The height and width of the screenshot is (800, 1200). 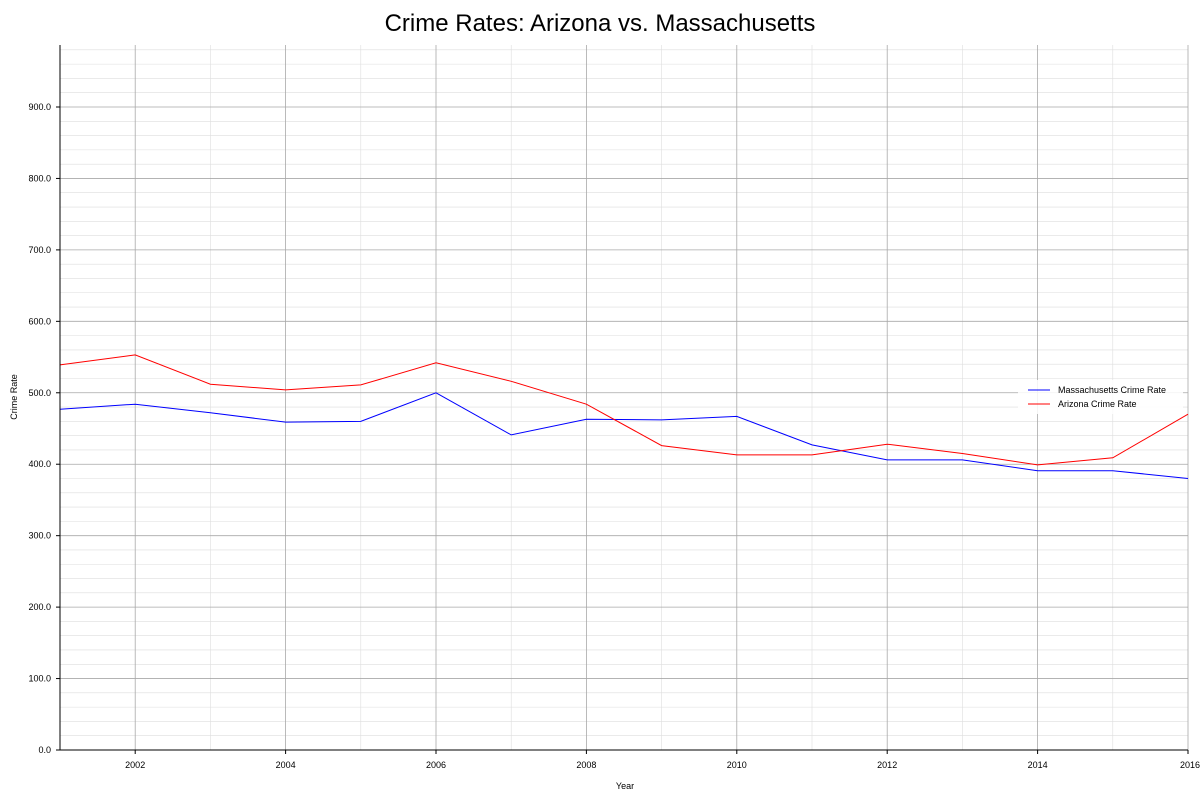 I want to click on chart-title: Crime Rates: Arizona vs. Massachusetts, so click(x=600, y=23).